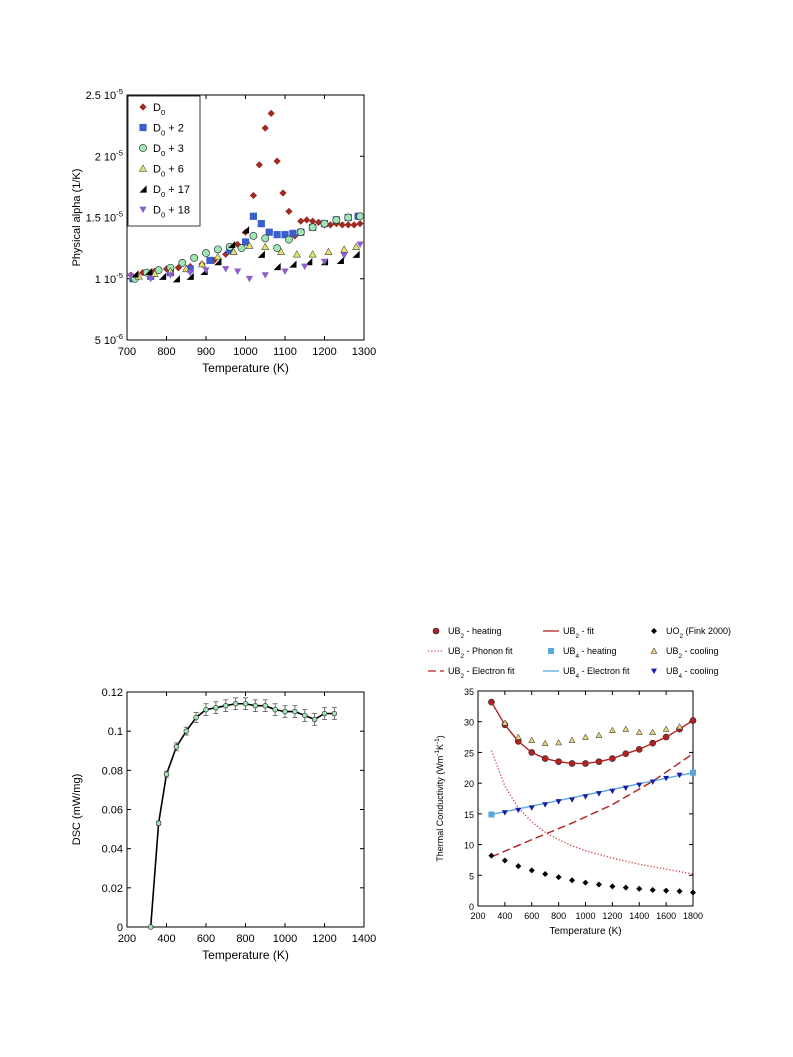  Describe the element at coordinates (469, 753) in the screenshot. I see `y-tick-label: 25` at that location.